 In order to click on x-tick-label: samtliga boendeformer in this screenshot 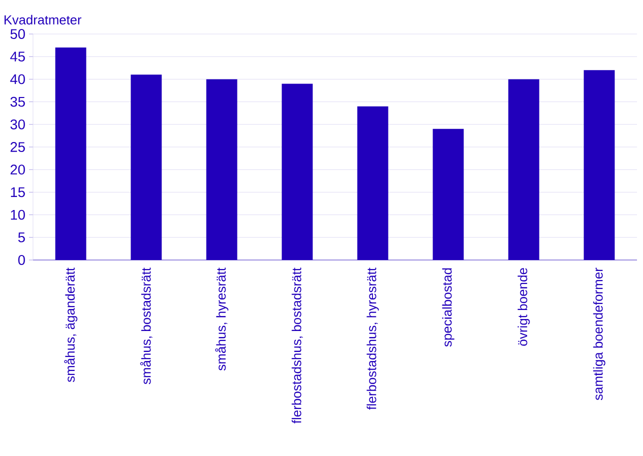, I will do `click(599, 334)`.